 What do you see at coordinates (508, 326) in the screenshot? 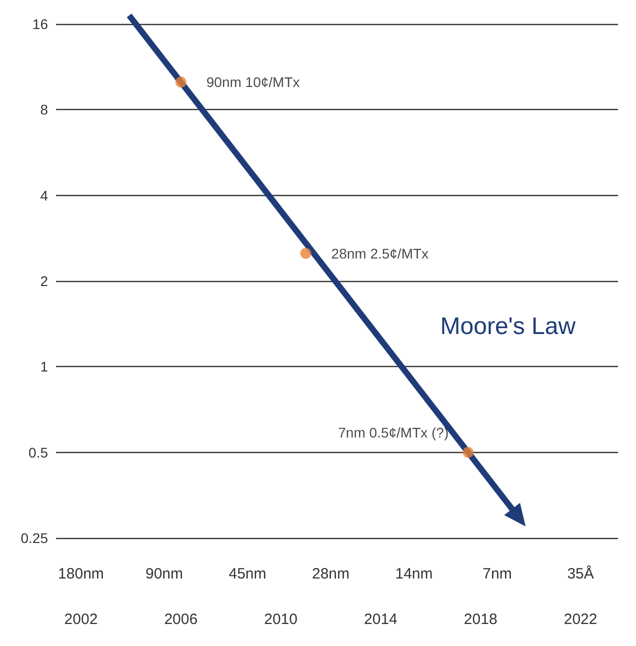
I see `annotation: Moore's Law` at bounding box center [508, 326].